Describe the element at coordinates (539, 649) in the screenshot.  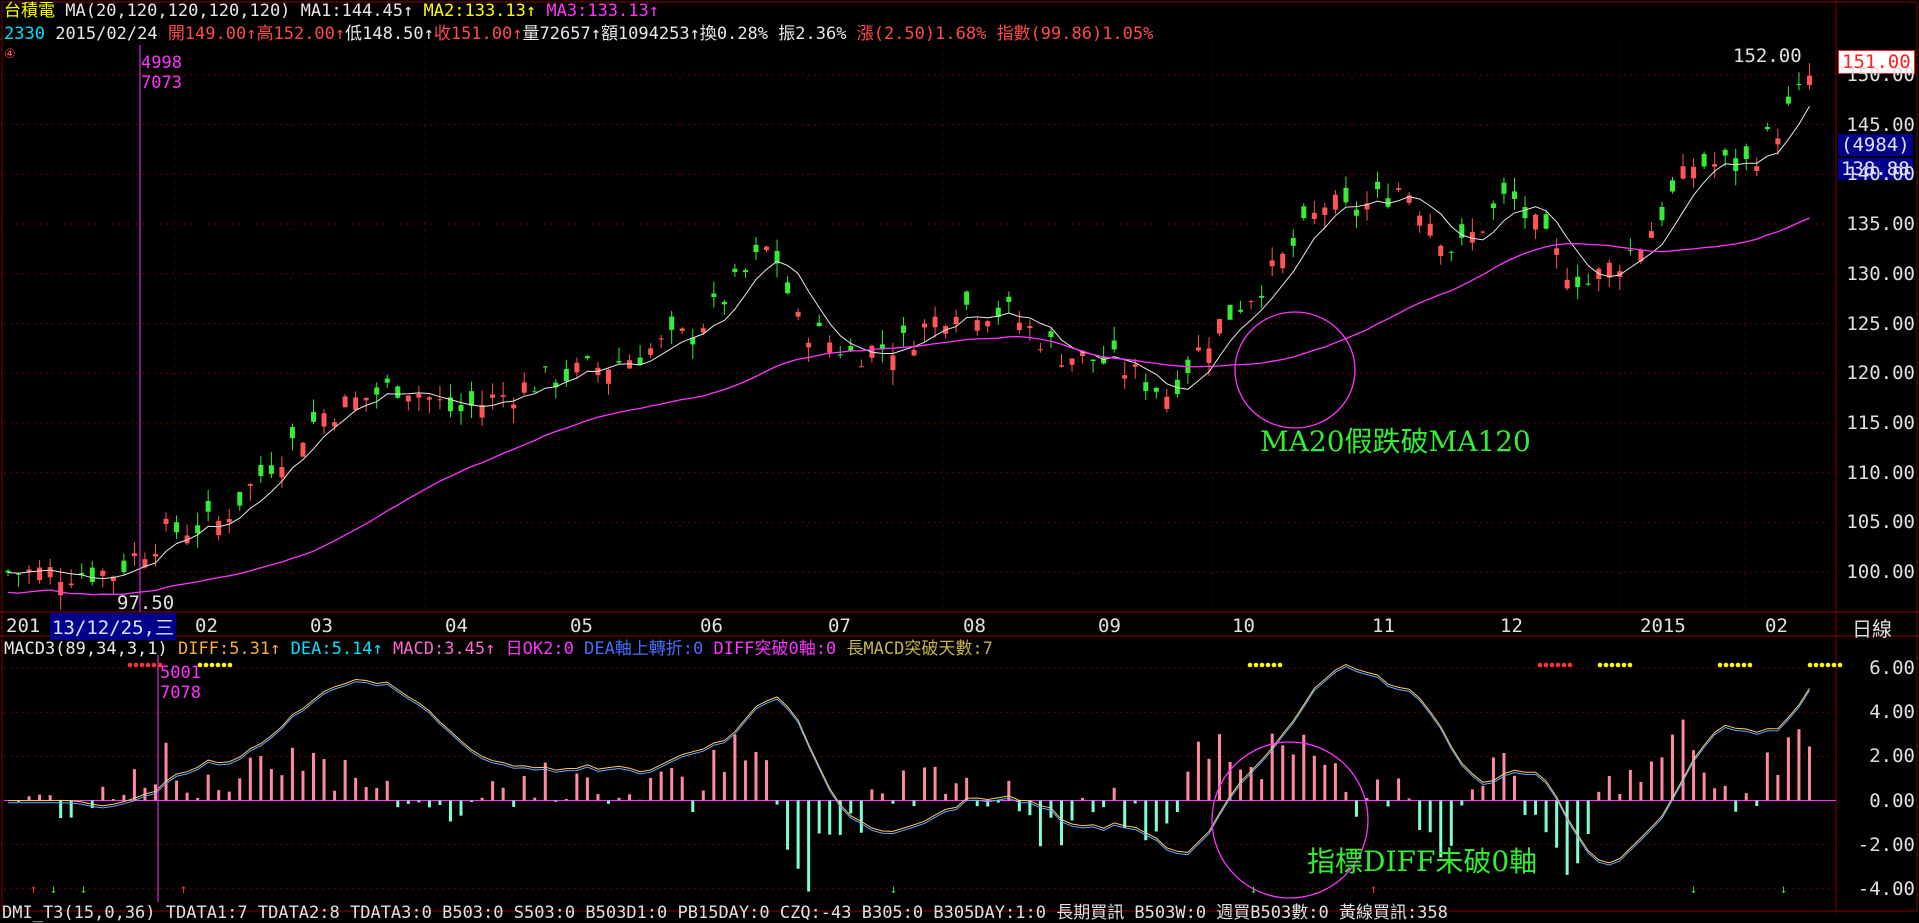
I see `macd-ok2: 日OK2:0` at that location.